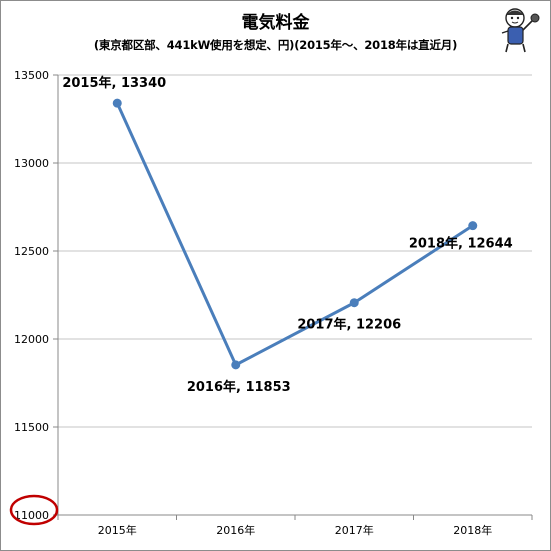 The image size is (551, 551). Describe the element at coordinates (31, 163) in the screenshot. I see `y-tick-label: 13000` at that location.